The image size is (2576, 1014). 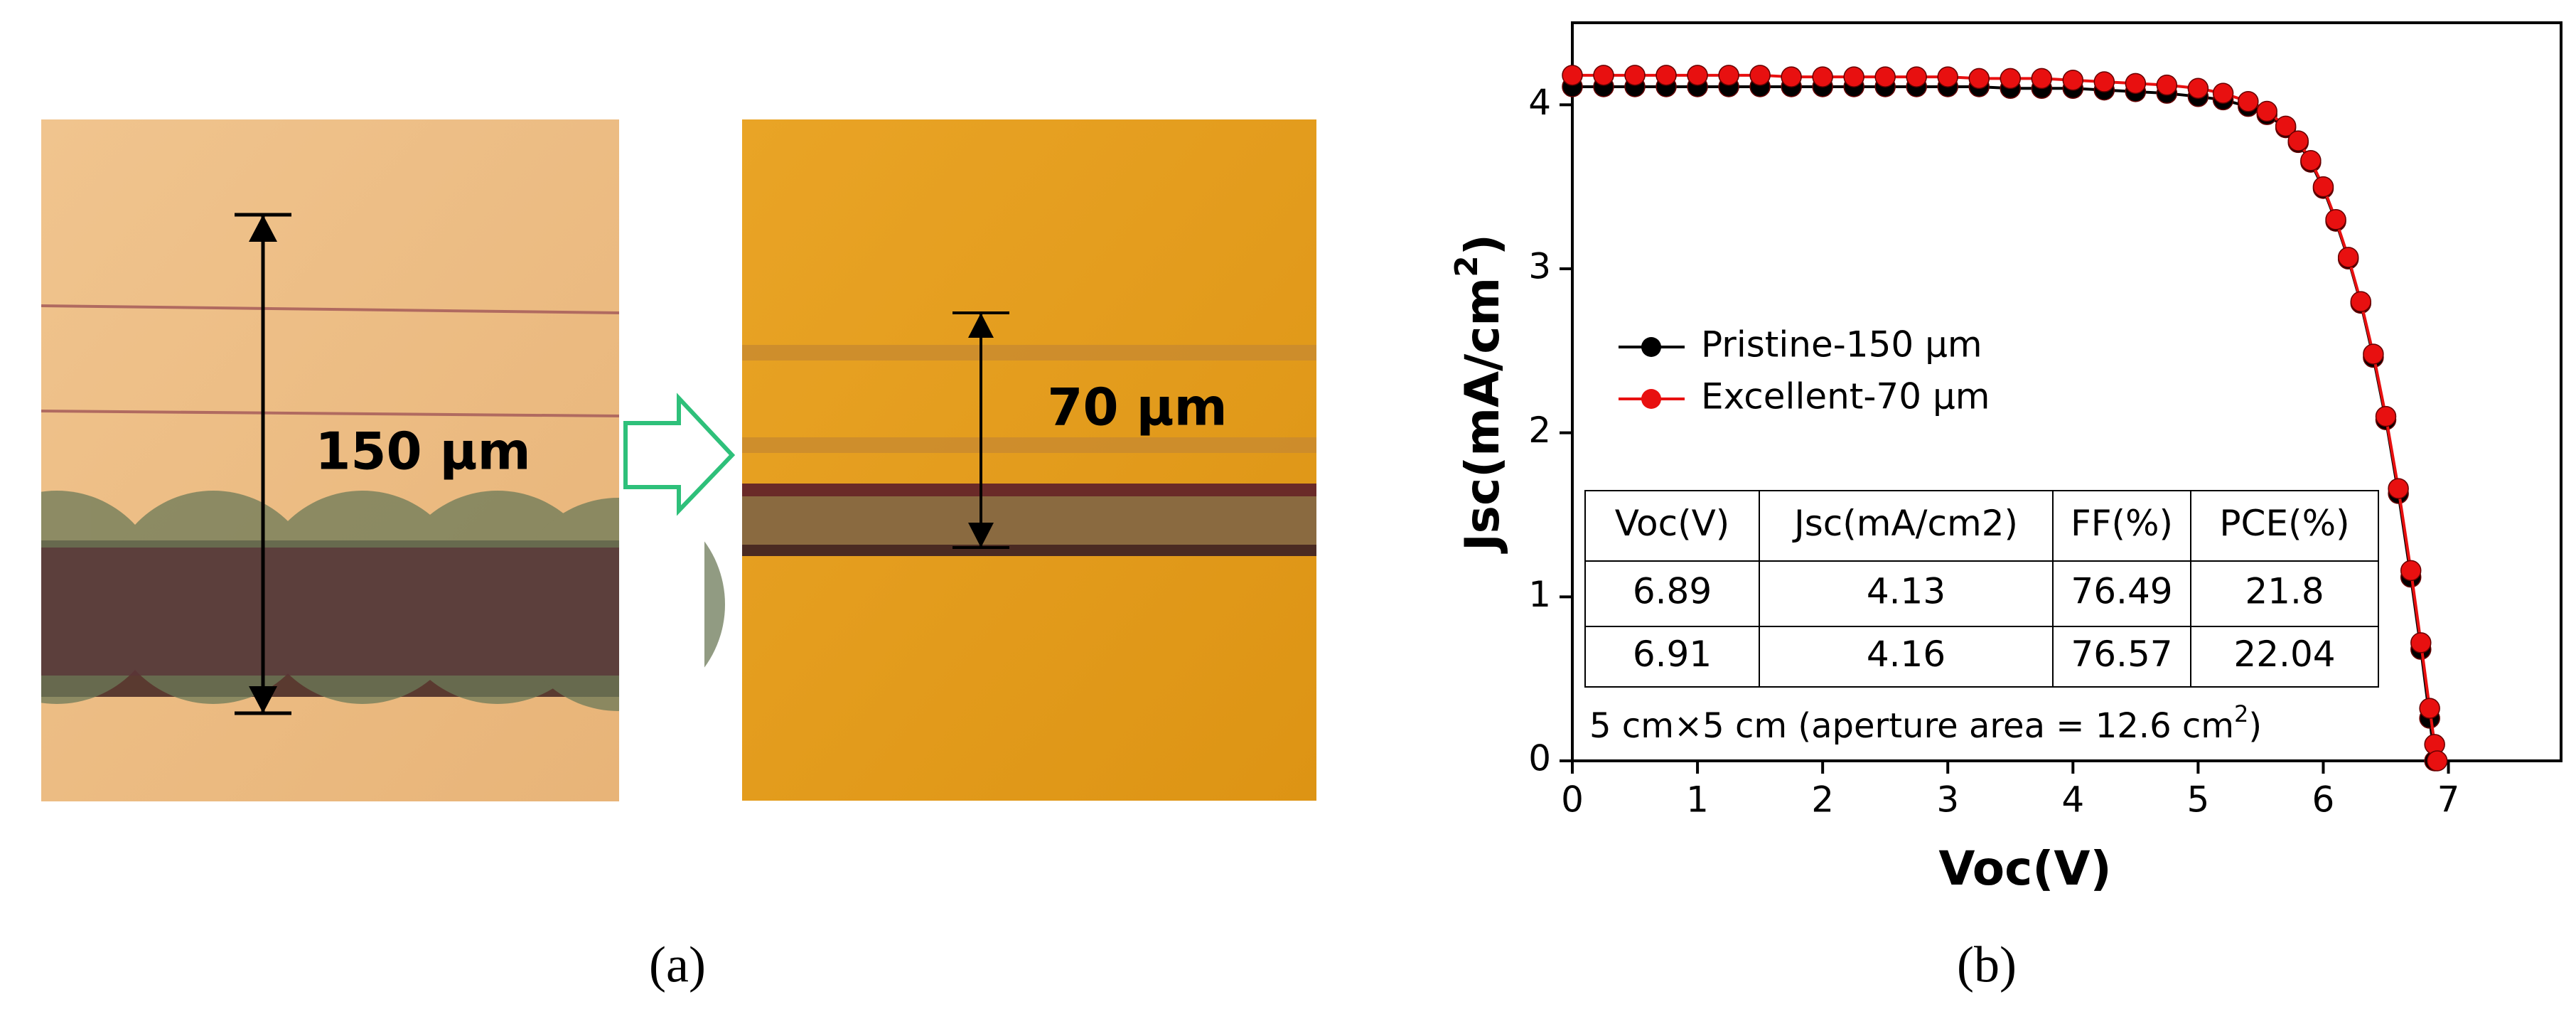 What do you see at coordinates (2284, 523) in the screenshot?
I see `table-cell: PCE(%)` at bounding box center [2284, 523].